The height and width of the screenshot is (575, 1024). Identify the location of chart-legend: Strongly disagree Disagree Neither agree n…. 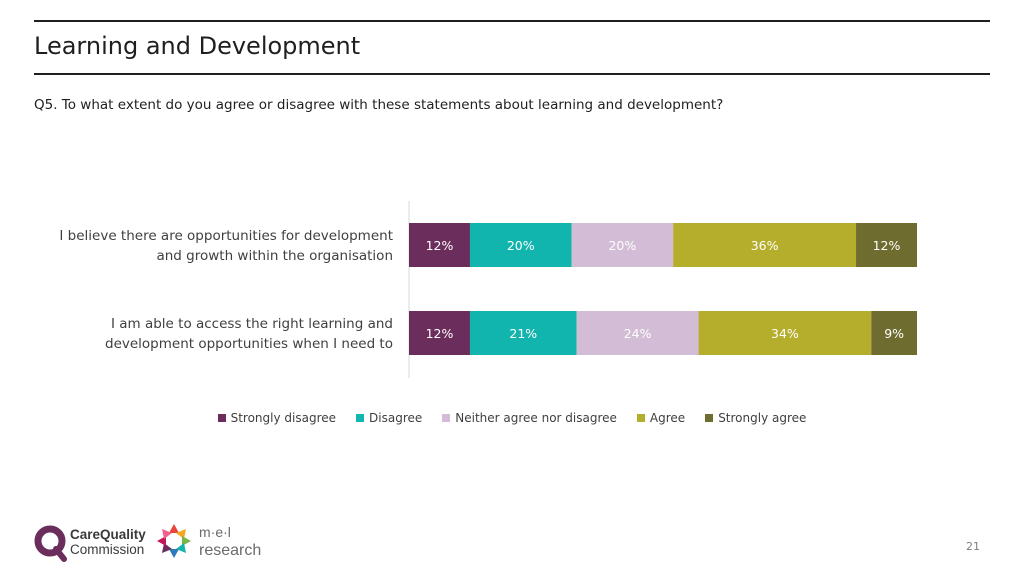
(512, 418).